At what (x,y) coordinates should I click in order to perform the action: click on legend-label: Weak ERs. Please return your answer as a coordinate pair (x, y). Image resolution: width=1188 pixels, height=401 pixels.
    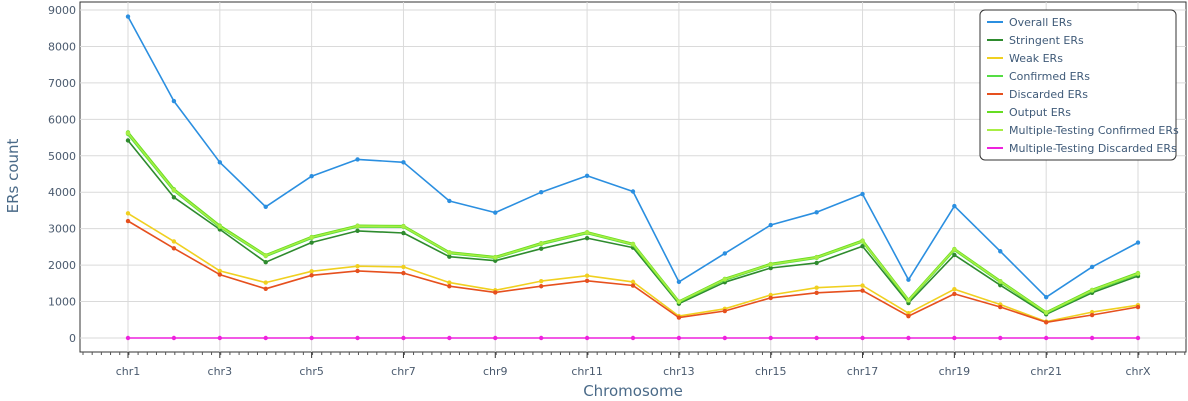
    Looking at the image, I should click on (1036, 58).